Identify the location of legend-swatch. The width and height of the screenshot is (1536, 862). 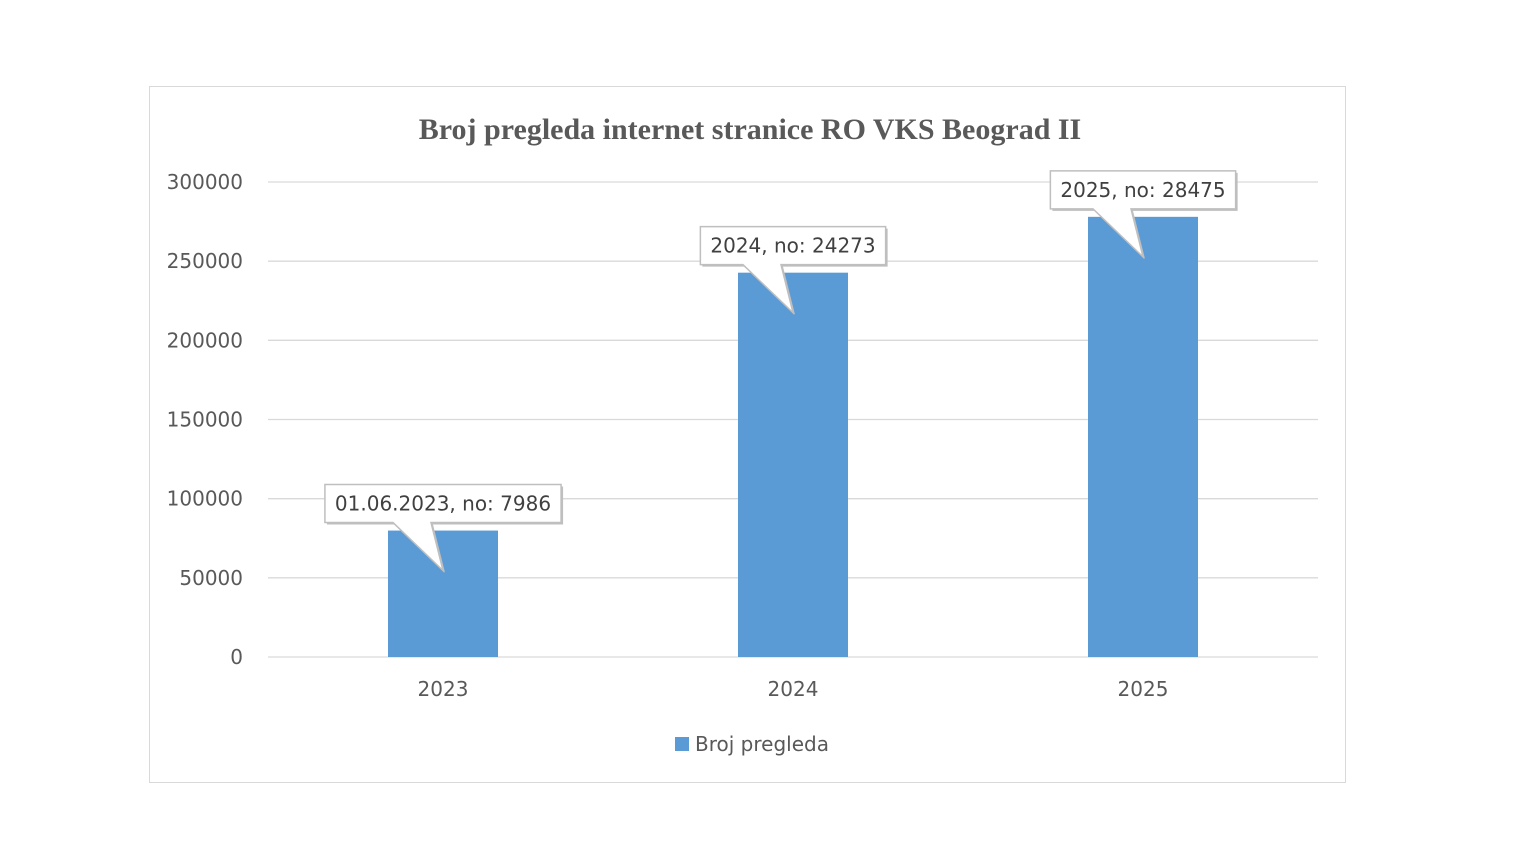
(682, 744).